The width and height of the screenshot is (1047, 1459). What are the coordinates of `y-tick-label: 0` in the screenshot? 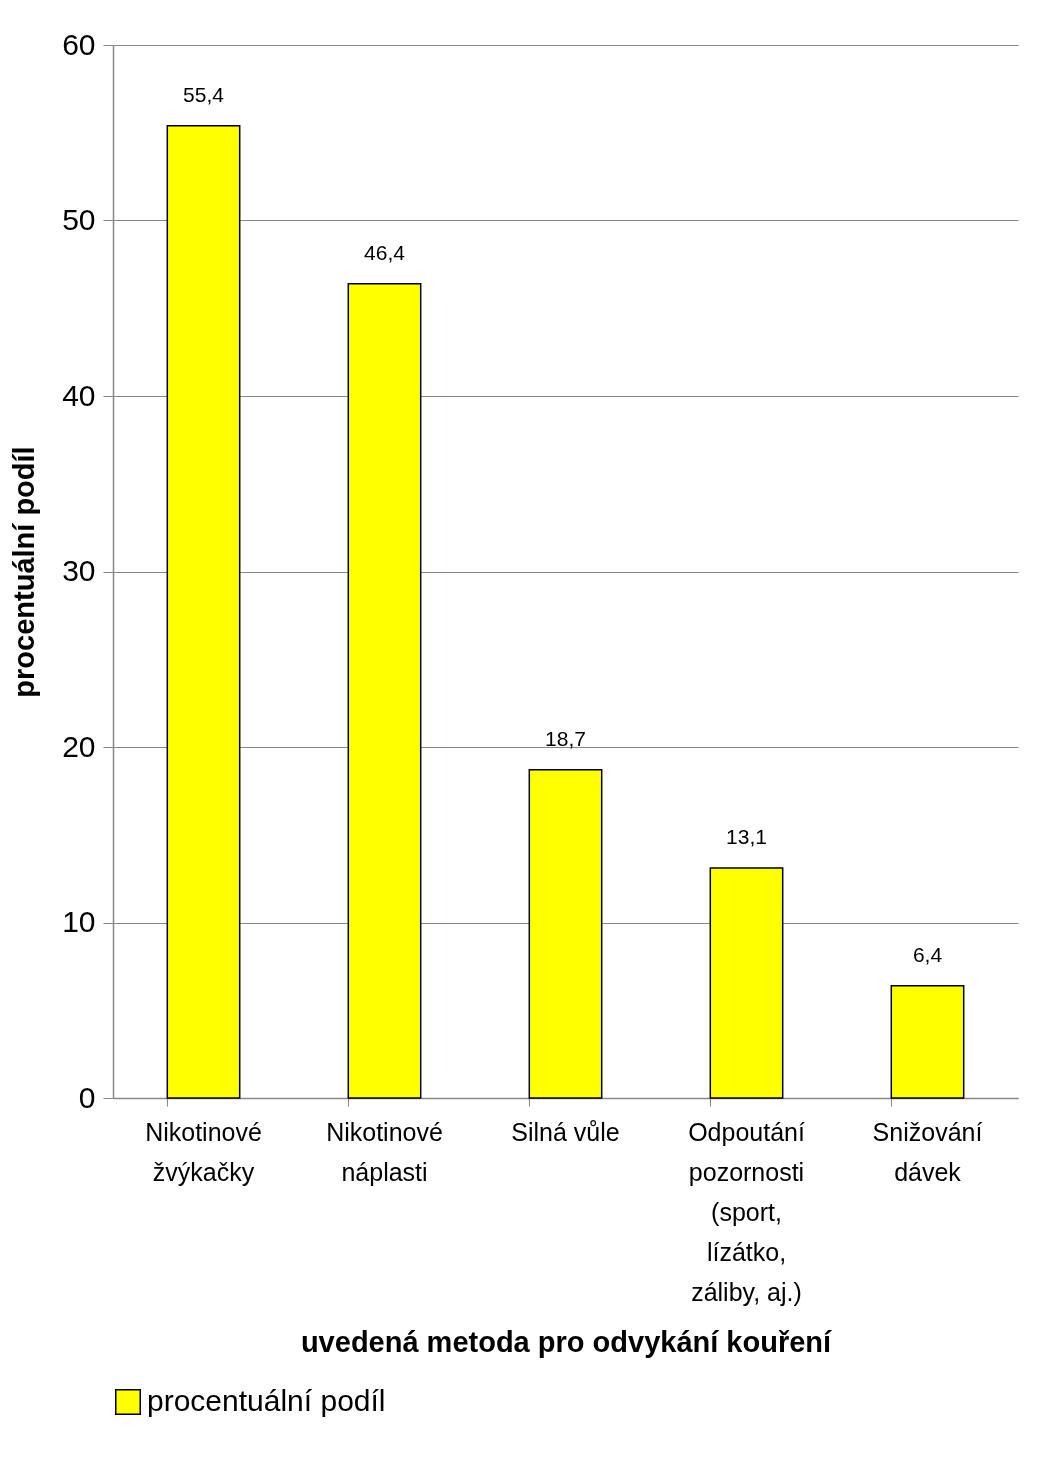 It's located at (87, 1097).